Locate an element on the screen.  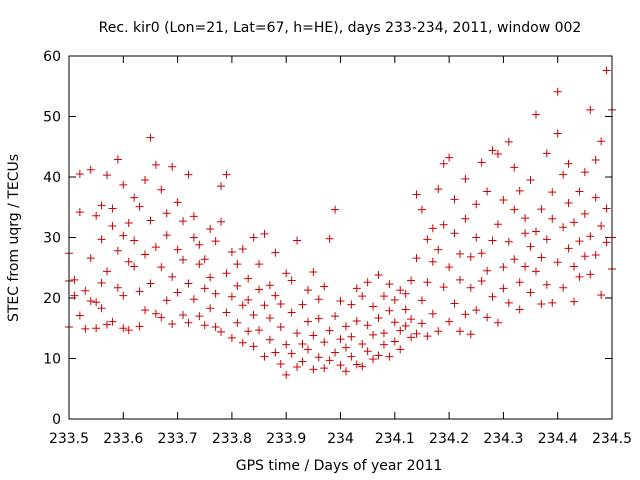
x-tick-label: 234.2 is located at coordinates (449, 439).